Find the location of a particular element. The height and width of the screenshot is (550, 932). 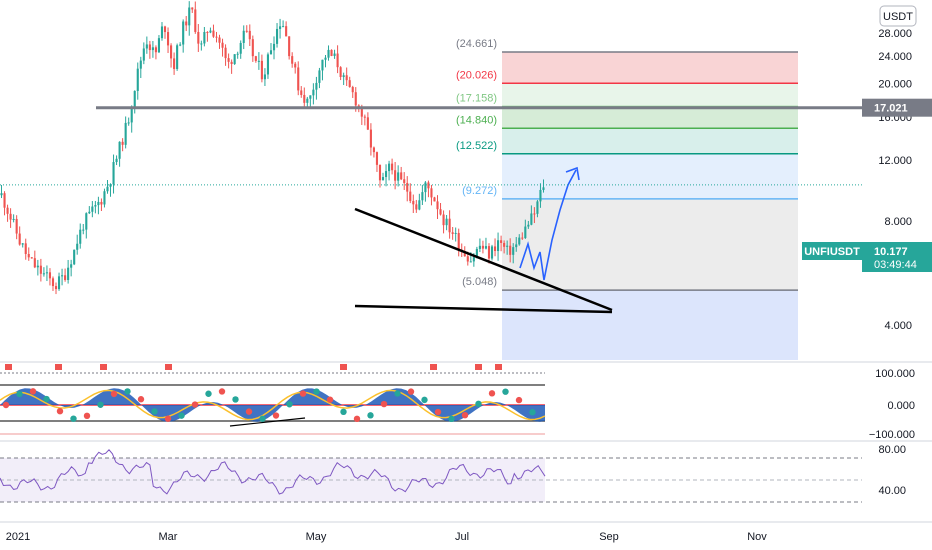

fibonacci-level-label: (5.048) is located at coordinates (479, 282).